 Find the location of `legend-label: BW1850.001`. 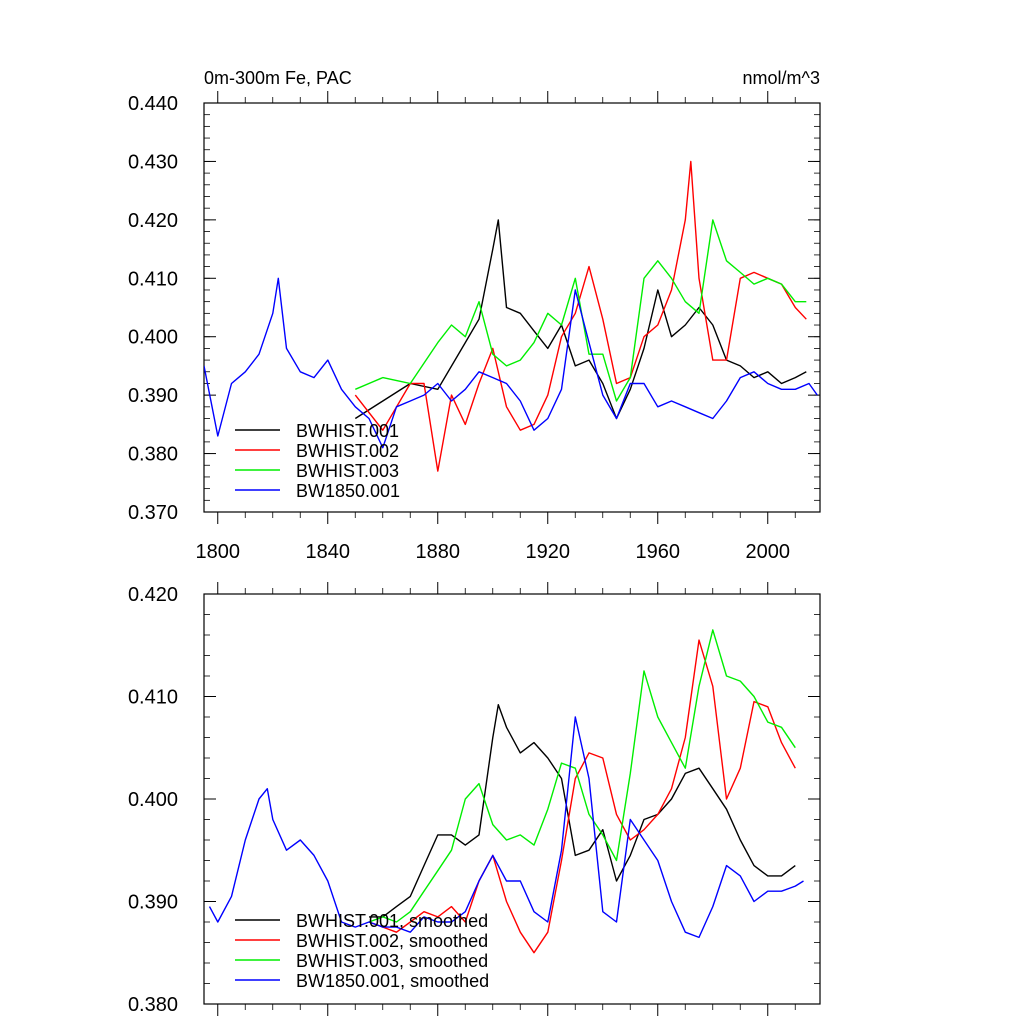

legend-label: BW1850.001 is located at coordinates (348, 491).